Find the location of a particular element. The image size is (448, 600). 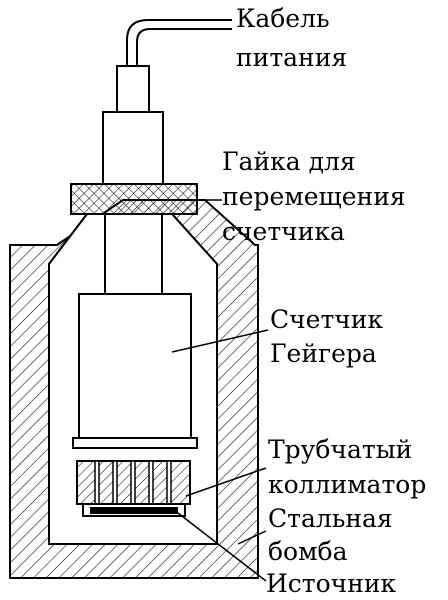

label-counter-line1: Счетчик is located at coordinates (326, 319).